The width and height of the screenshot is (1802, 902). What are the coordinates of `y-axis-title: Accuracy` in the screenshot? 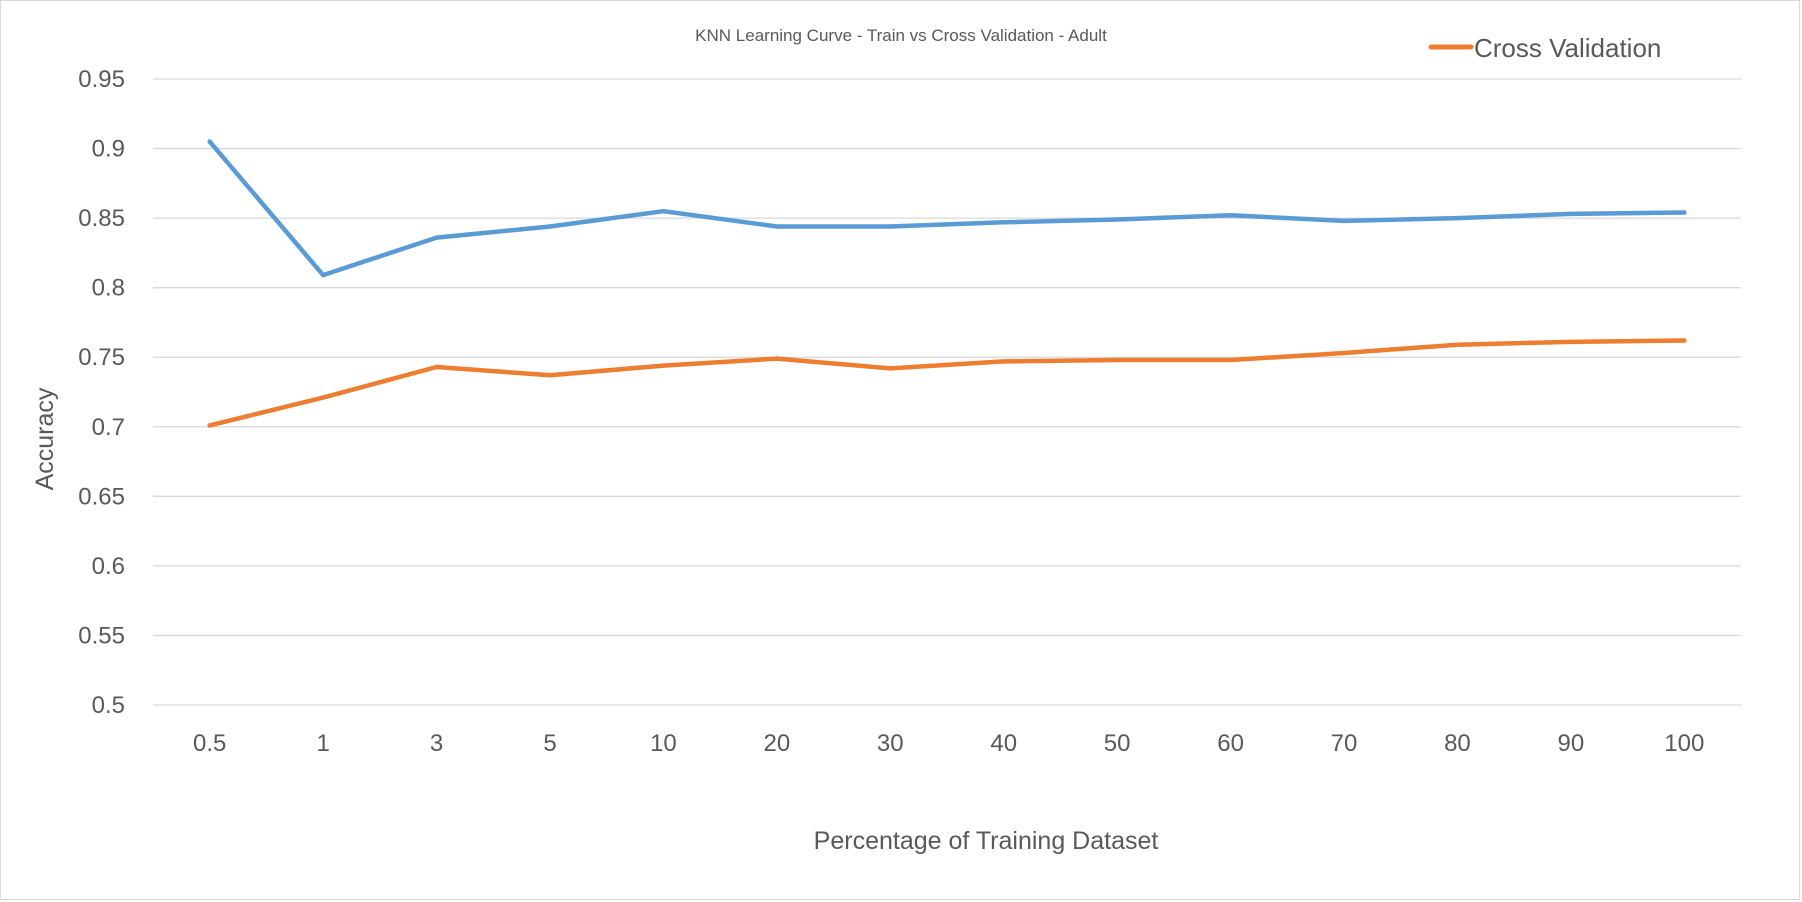 It's located at (45, 438).